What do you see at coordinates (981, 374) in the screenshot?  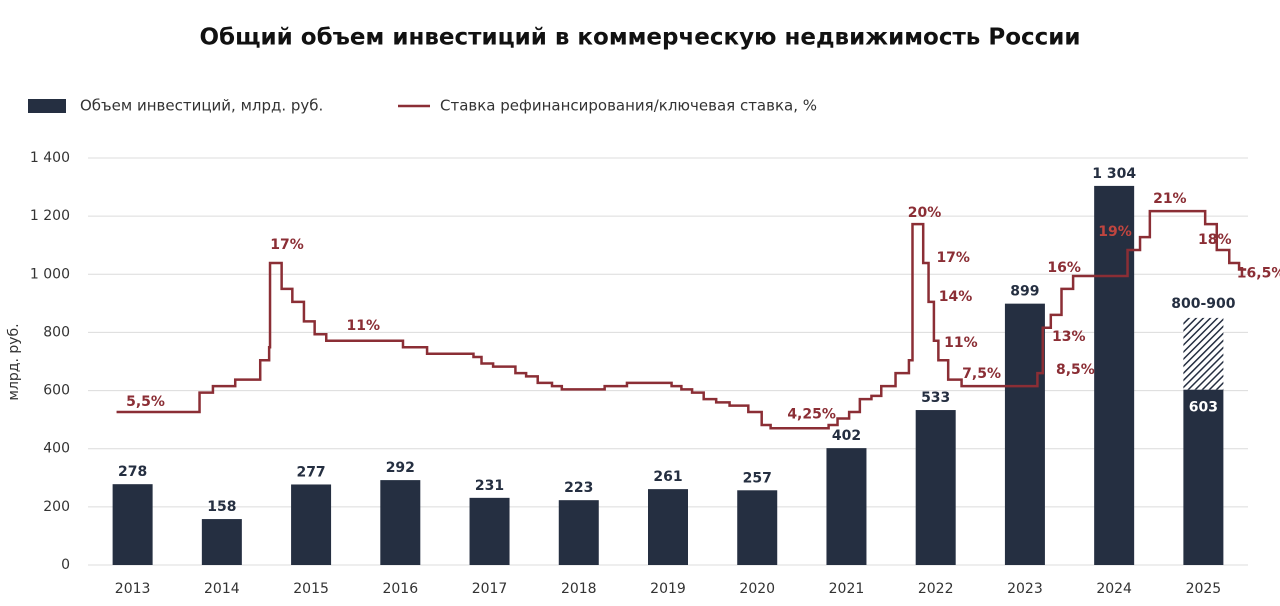 I see `rate-label: 7,5%` at bounding box center [981, 374].